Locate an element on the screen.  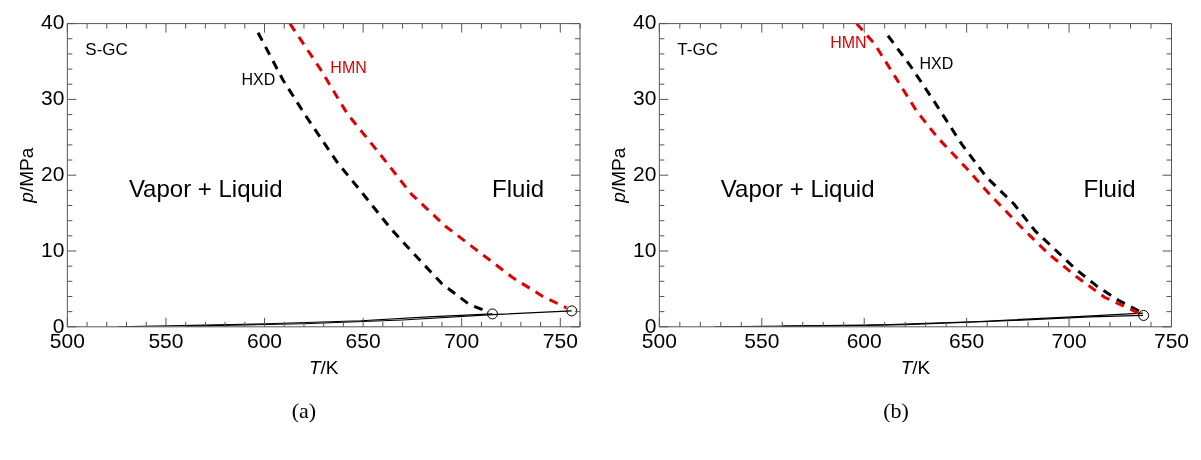
text: (b) is located at coordinates (896, 411).